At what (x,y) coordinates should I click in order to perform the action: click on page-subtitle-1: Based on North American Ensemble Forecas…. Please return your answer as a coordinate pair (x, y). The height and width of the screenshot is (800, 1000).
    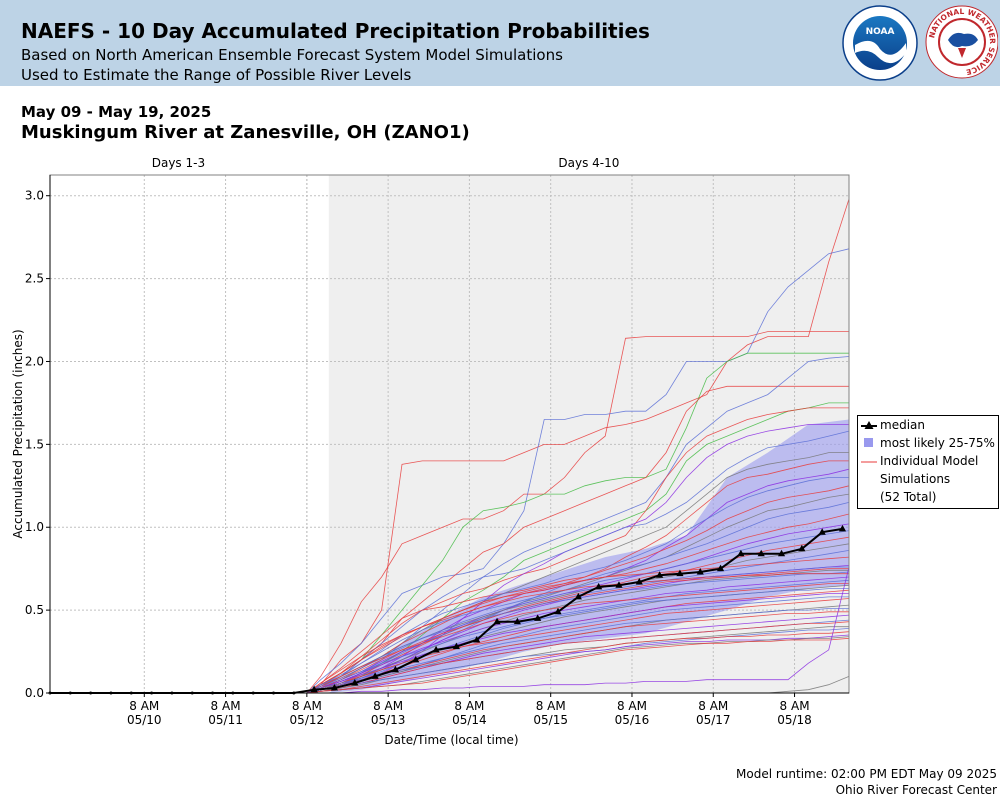
    Looking at the image, I should click on (292, 55).